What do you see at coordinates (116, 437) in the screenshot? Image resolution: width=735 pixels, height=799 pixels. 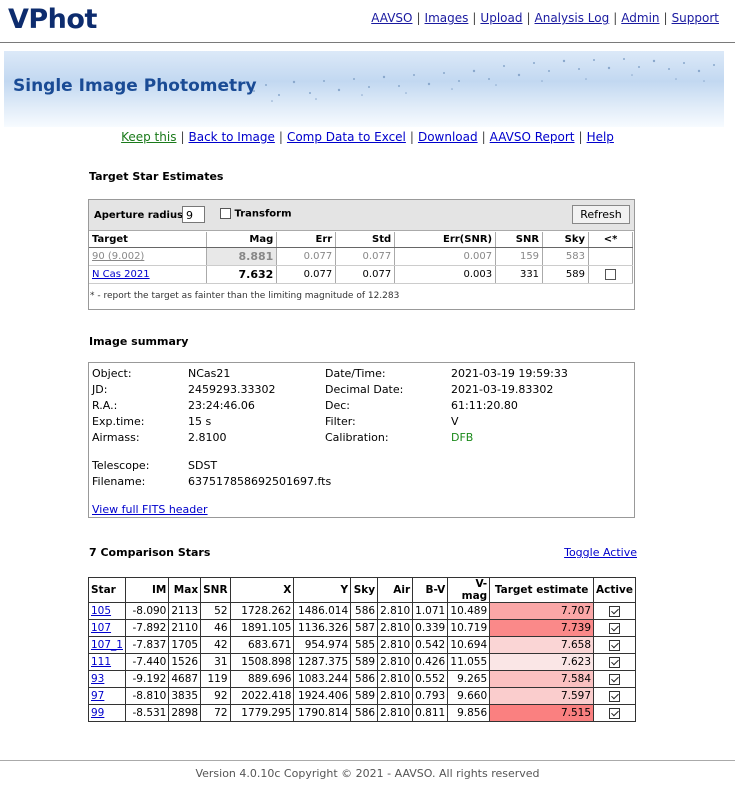 I see `airmass-label: Airmass:` at bounding box center [116, 437].